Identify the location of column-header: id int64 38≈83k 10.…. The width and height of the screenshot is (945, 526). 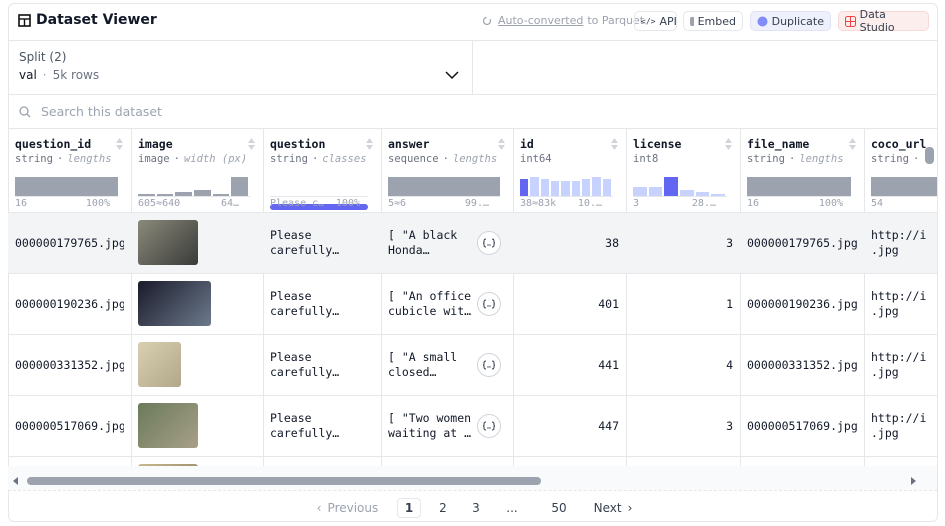
(569, 170).